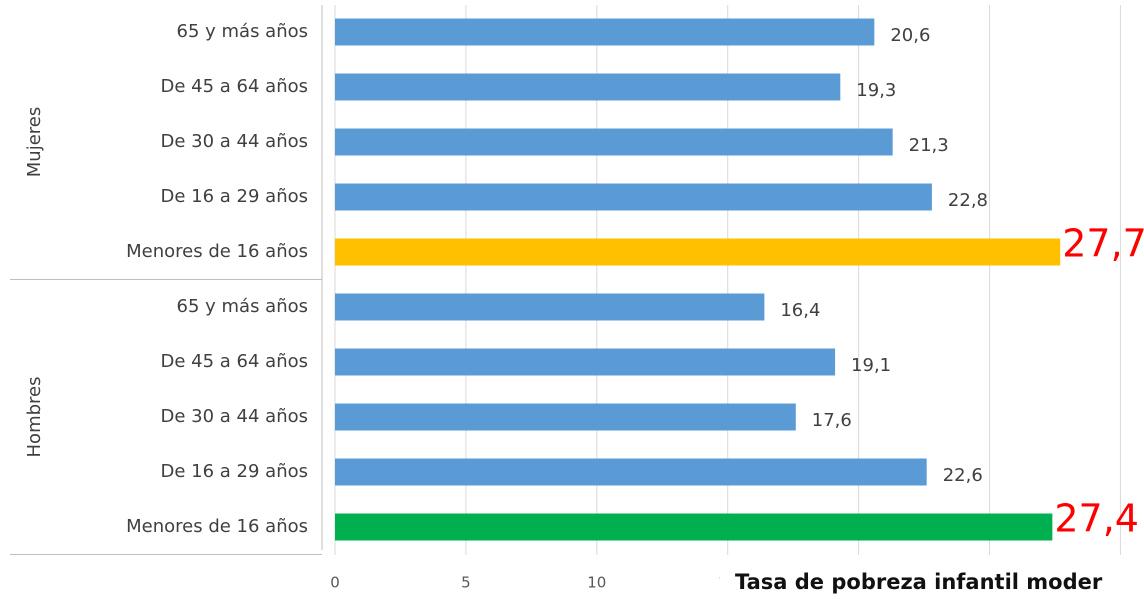 This screenshot has height=599, width=1144. I want to click on value-label: 20,6, so click(910, 35).